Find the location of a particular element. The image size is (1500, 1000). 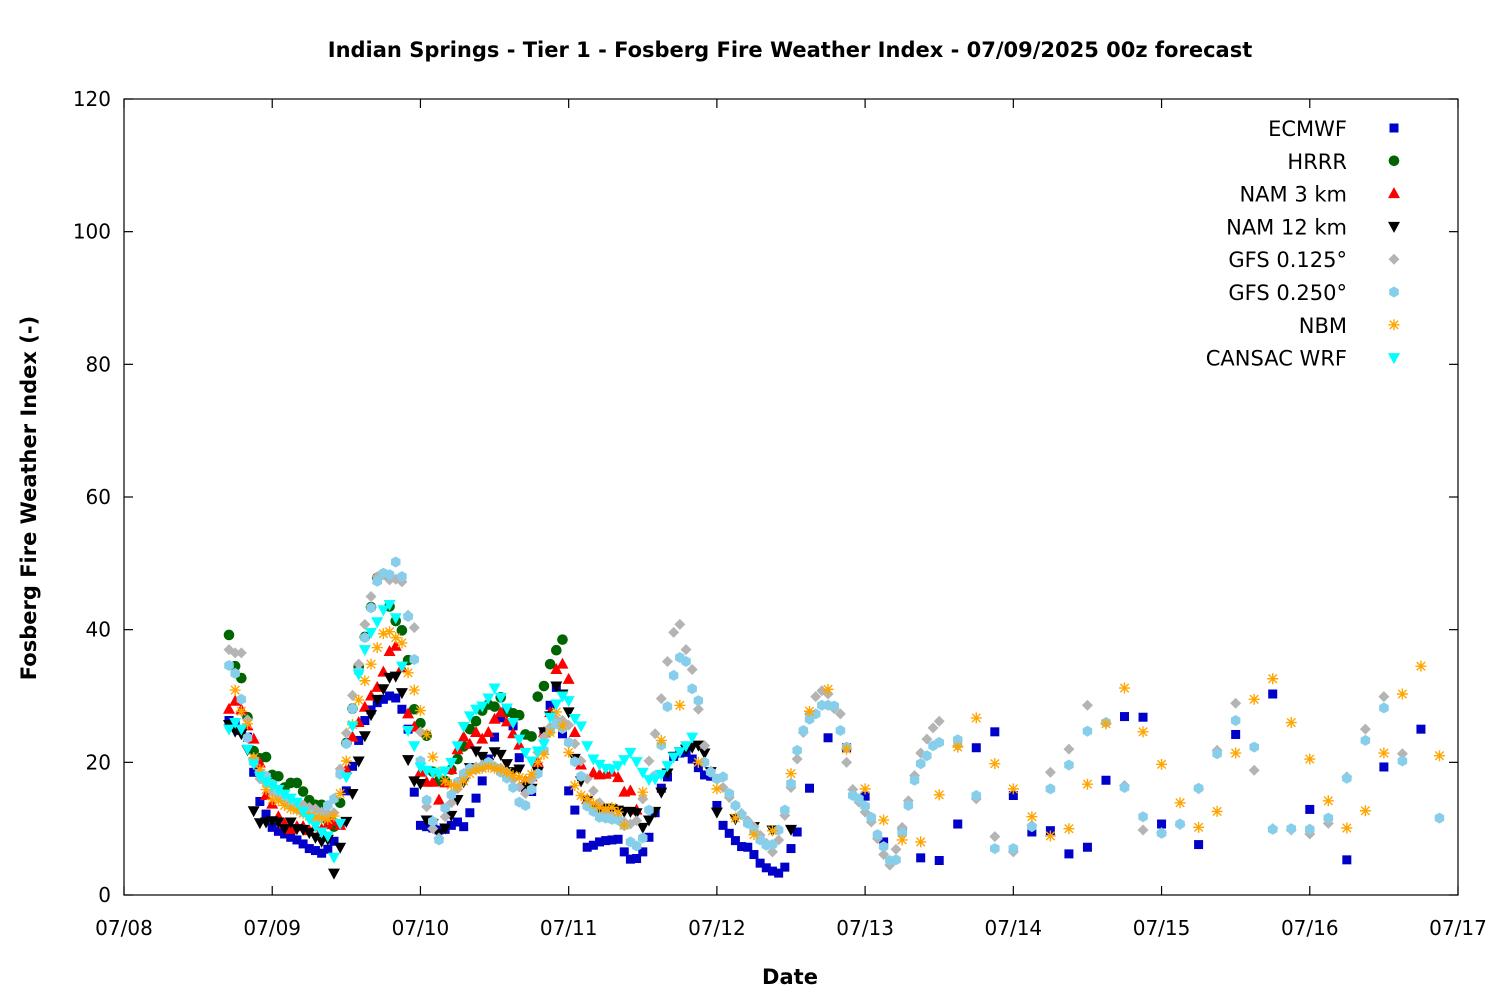

legend-label: NBM is located at coordinates (1323, 326).